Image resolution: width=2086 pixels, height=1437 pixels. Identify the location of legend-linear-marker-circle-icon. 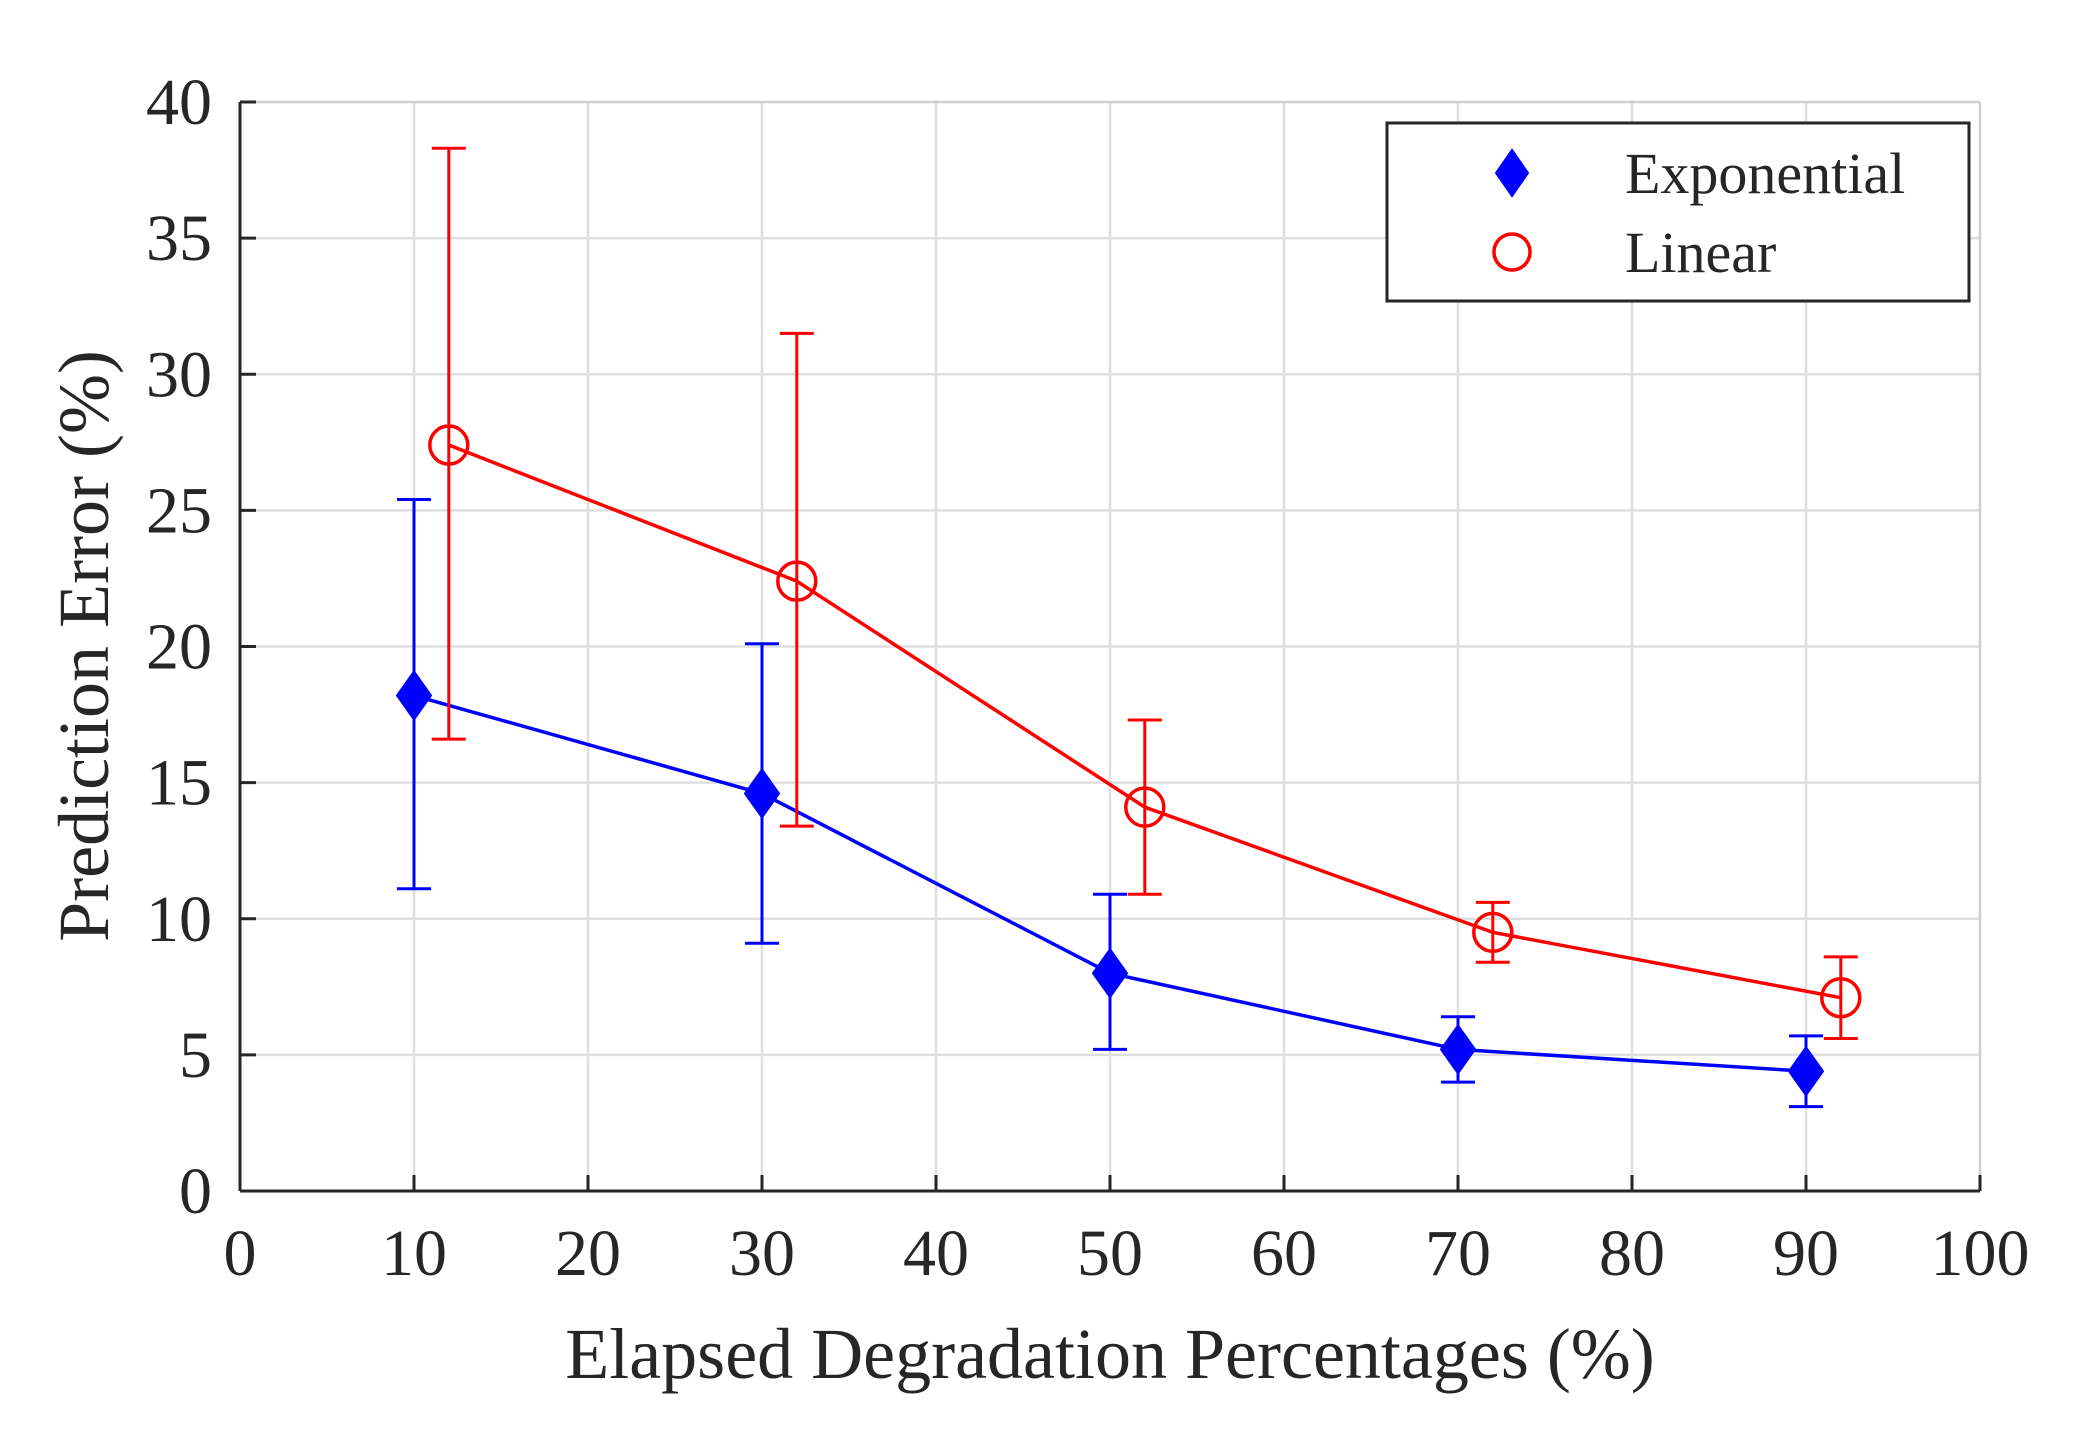
(1512, 252).